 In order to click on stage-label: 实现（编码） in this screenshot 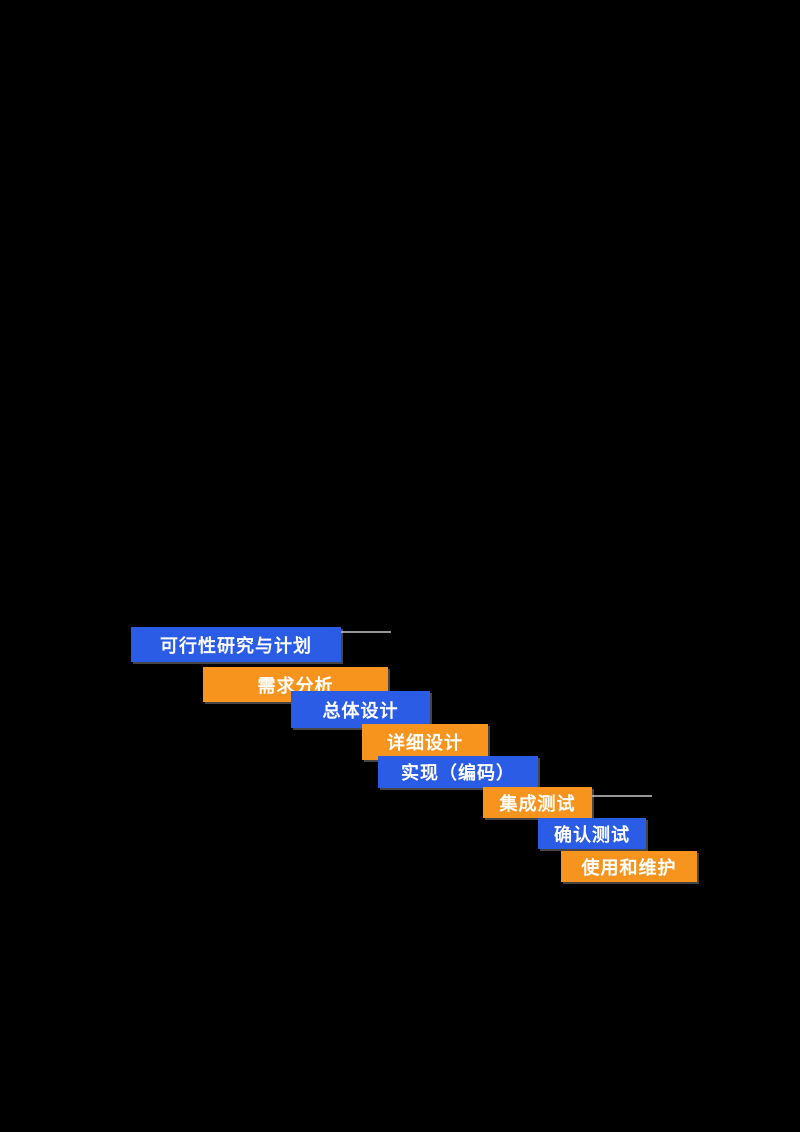, I will do `click(458, 773)`.